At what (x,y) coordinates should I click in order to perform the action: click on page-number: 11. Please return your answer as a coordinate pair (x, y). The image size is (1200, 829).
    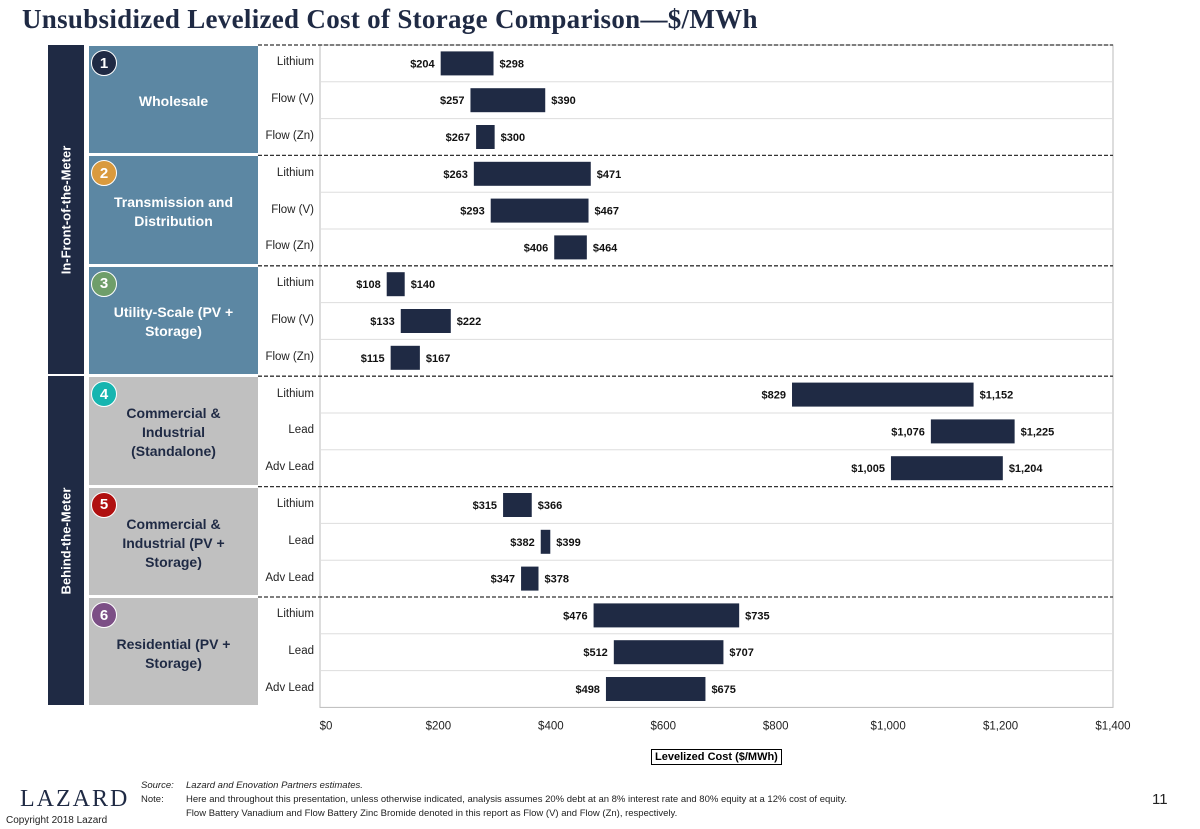
    Looking at the image, I should click on (1160, 799).